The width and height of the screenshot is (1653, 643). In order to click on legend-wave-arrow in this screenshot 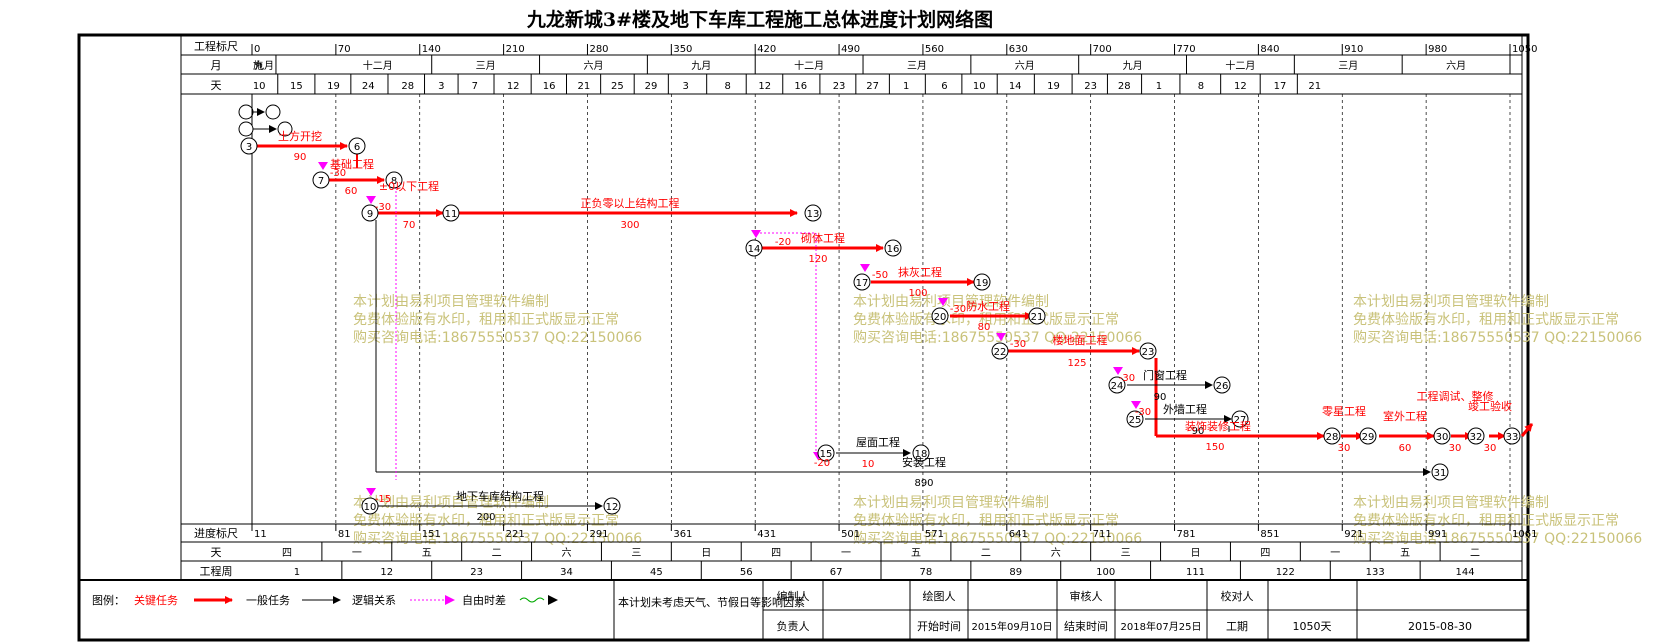, I will do `click(553, 600)`.